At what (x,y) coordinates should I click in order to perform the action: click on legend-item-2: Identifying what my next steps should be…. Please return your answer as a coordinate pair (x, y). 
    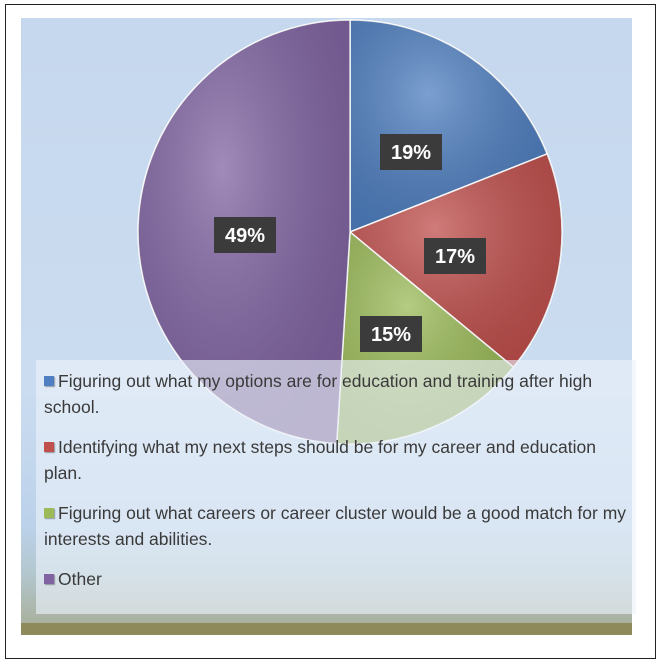
    Looking at the image, I should click on (339, 460).